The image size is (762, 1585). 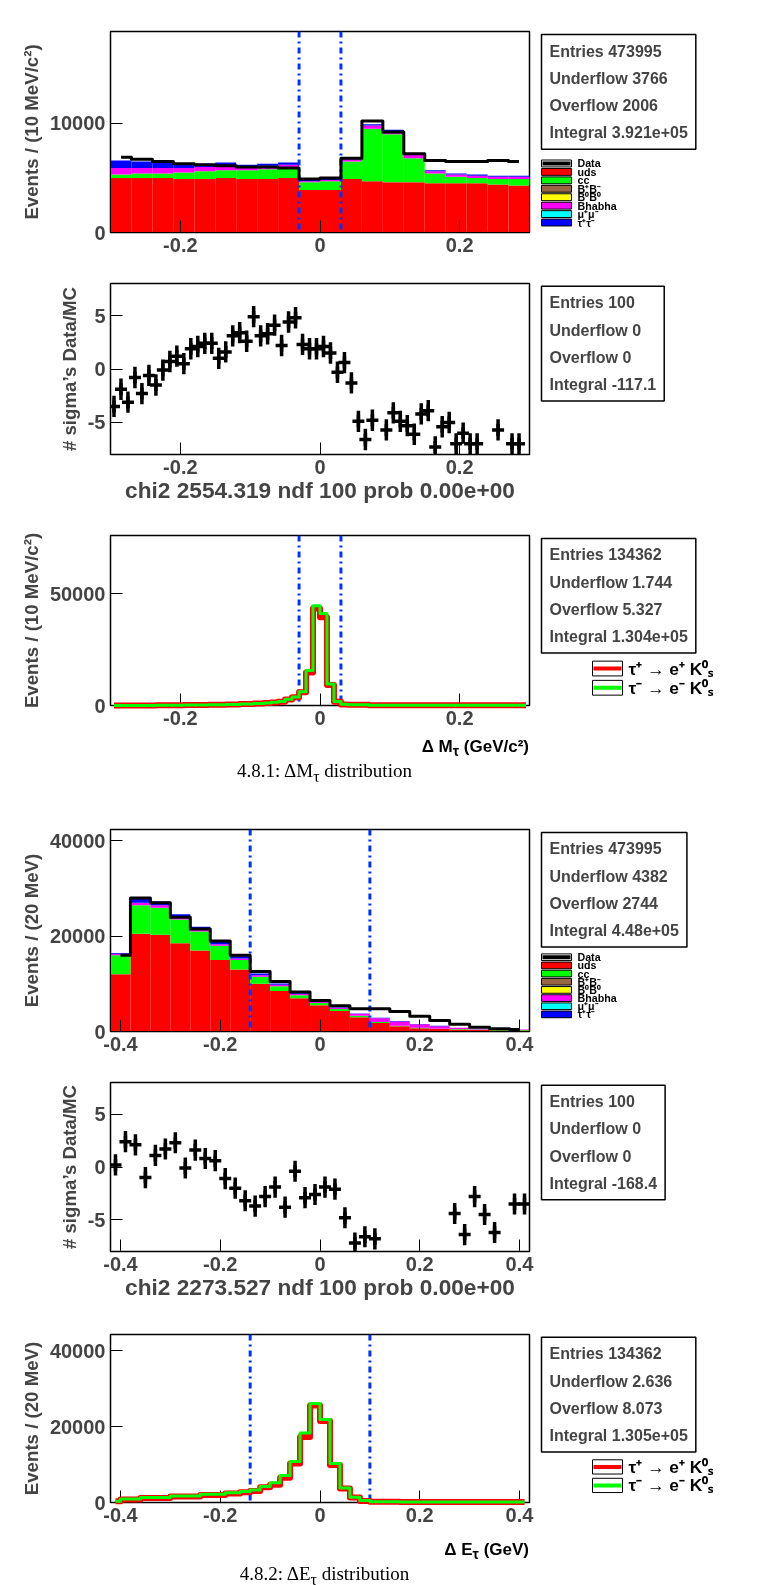 I want to click on text: Underflow 3766, so click(x=608, y=78).